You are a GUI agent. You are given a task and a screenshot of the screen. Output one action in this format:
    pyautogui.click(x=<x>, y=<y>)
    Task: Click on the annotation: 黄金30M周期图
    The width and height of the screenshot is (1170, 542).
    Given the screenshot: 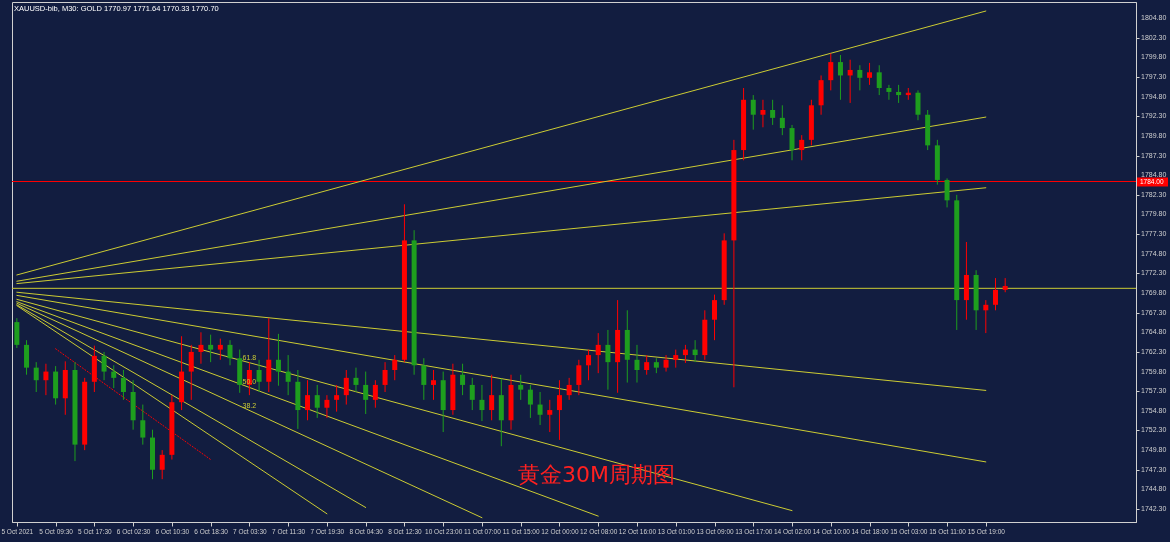 What is the action you would take?
    pyautogui.click(x=596, y=475)
    